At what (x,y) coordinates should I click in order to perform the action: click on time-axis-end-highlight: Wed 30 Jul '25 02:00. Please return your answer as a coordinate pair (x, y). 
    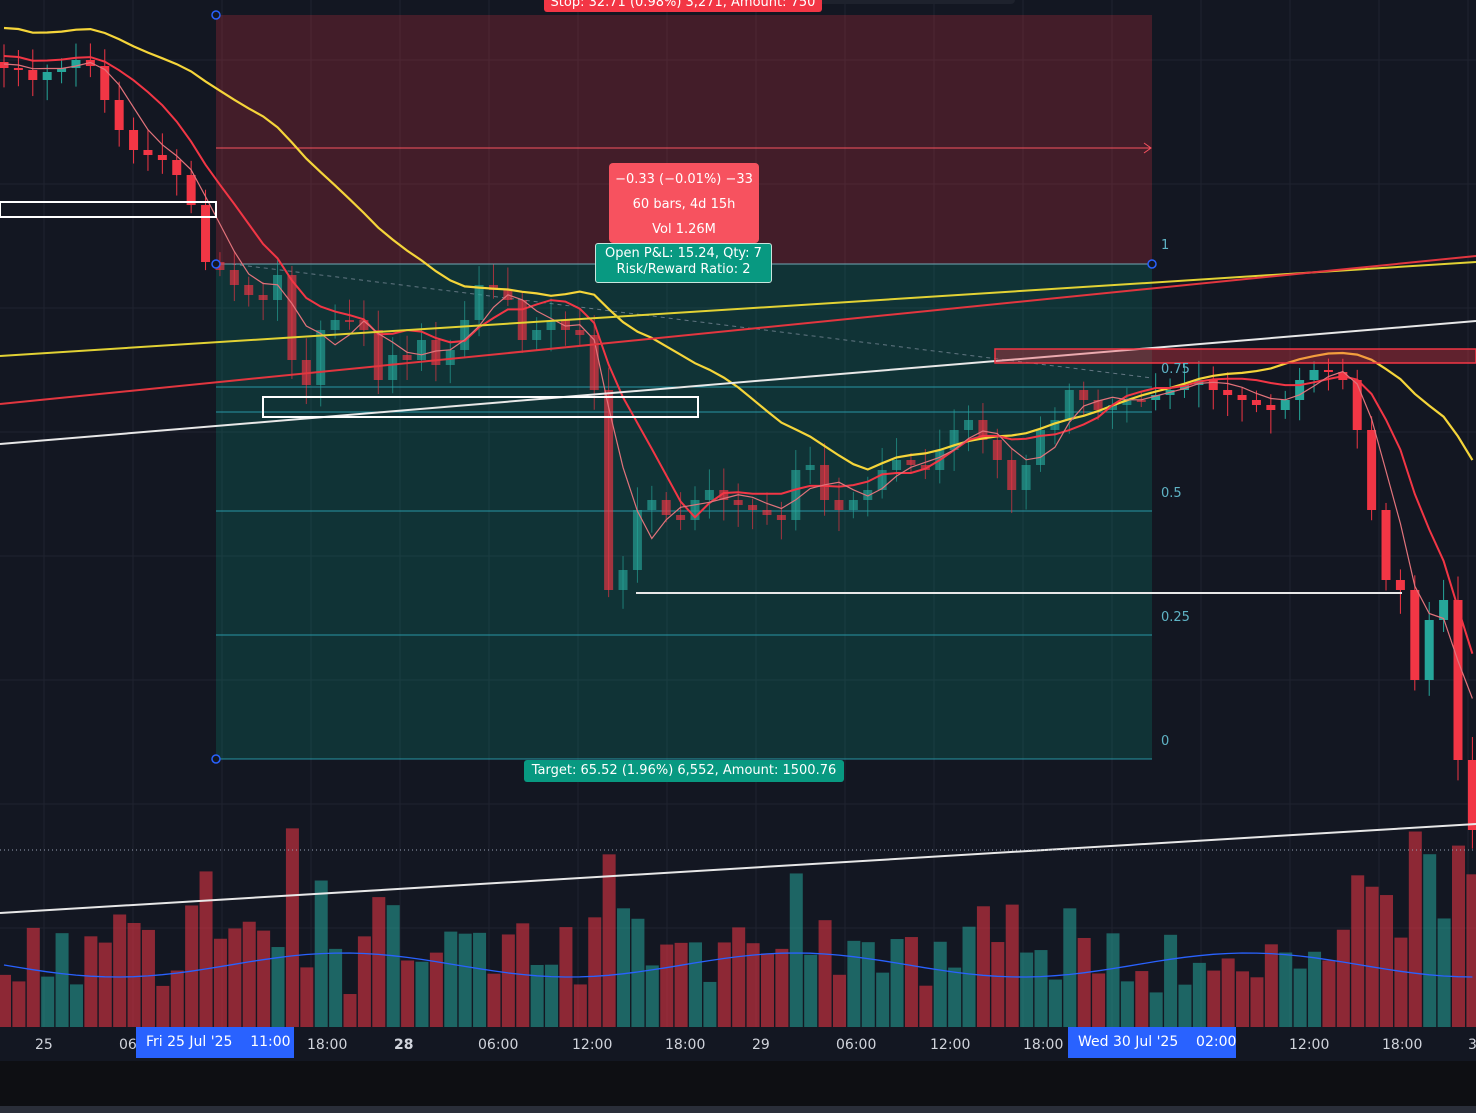
    Looking at the image, I should click on (1152, 1042).